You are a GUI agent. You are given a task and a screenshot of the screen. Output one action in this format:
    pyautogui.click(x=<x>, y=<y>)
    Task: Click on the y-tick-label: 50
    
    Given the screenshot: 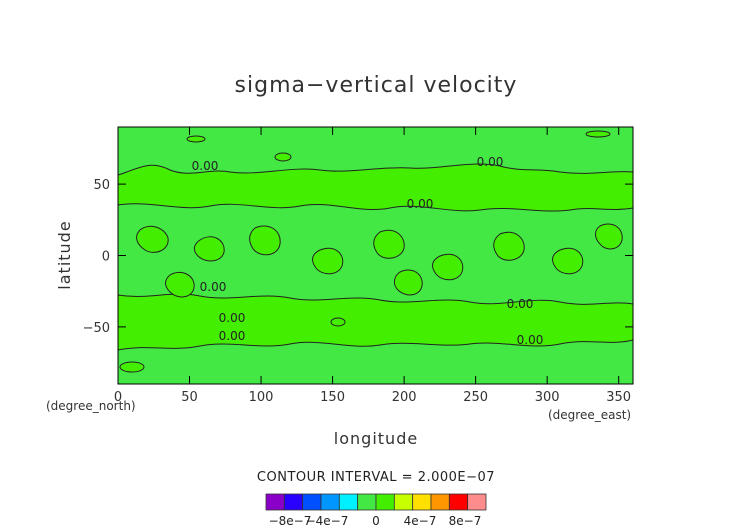 What is the action you would take?
    pyautogui.click(x=101, y=185)
    